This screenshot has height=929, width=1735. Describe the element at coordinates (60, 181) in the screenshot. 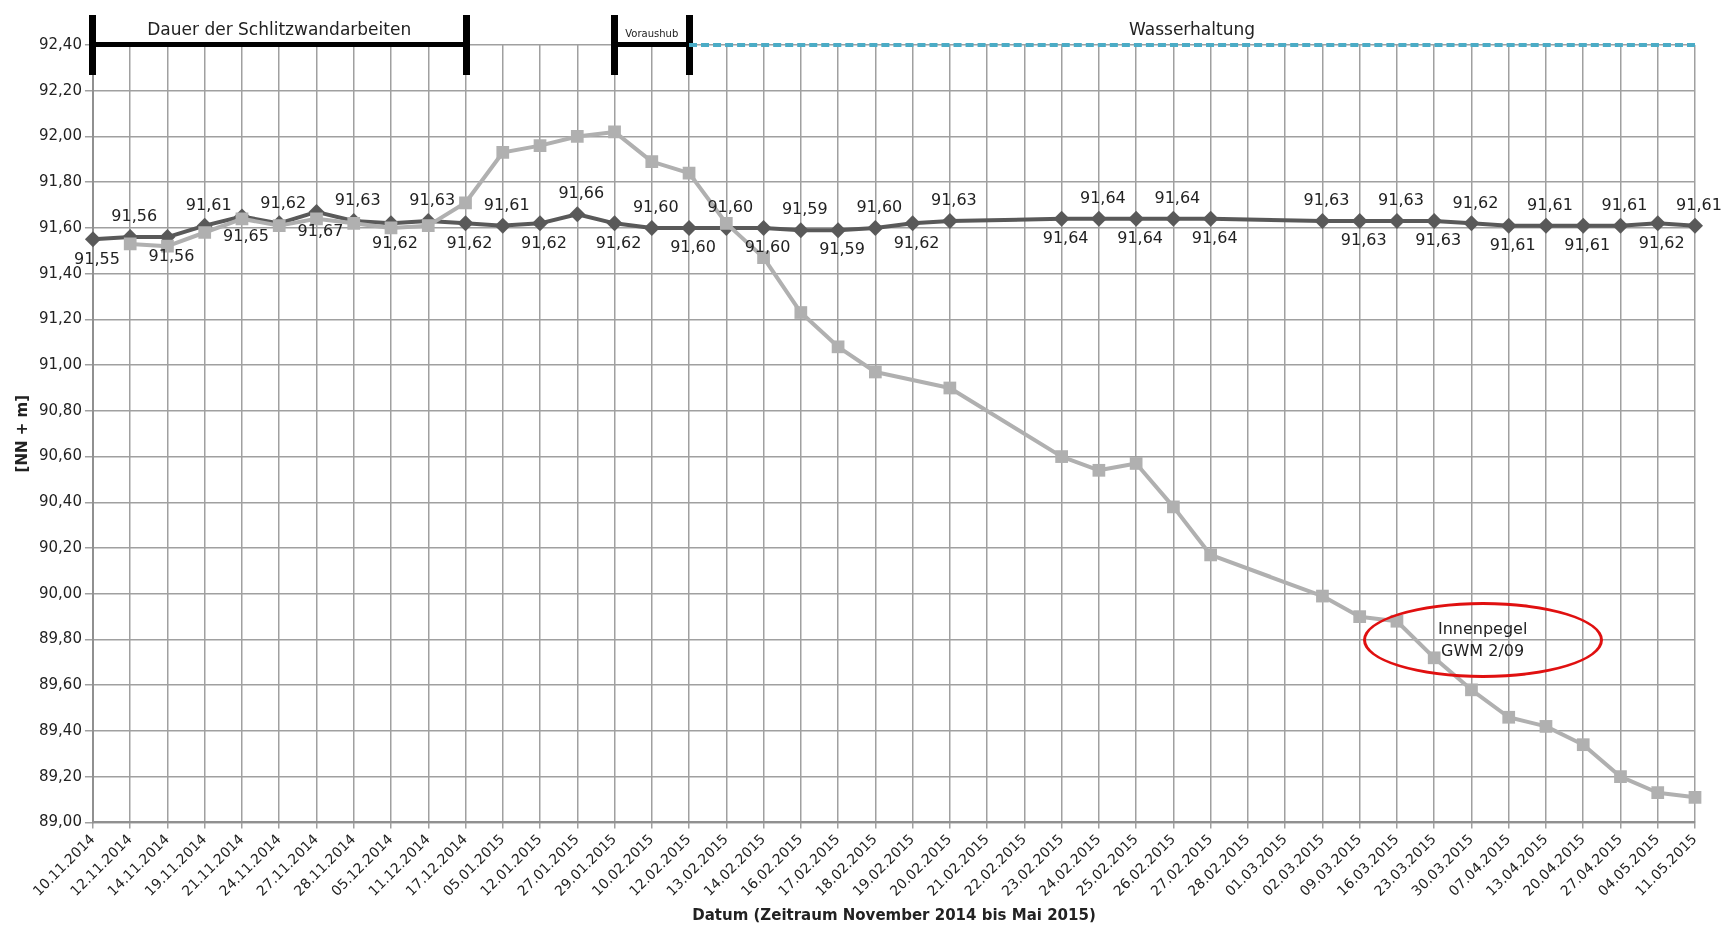

I see `y-tick-label: 91,80` at that location.